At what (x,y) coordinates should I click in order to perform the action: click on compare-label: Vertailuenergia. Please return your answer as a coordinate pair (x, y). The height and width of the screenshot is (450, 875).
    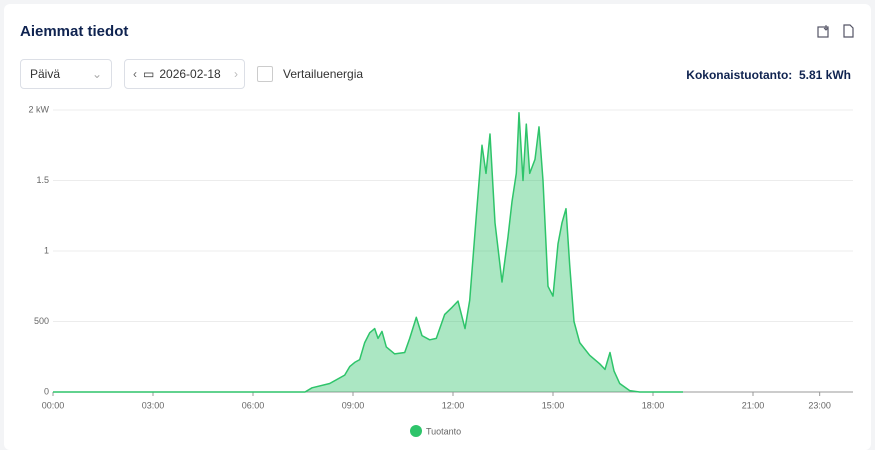
    Looking at the image, I should click on (323, 74).